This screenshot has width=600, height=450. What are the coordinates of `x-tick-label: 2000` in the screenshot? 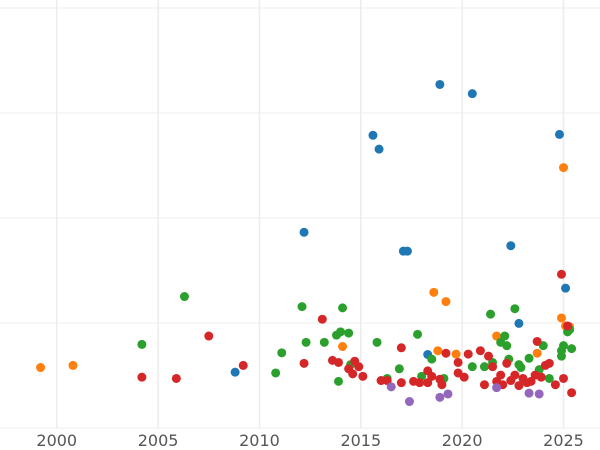 It's located at (56, 440).